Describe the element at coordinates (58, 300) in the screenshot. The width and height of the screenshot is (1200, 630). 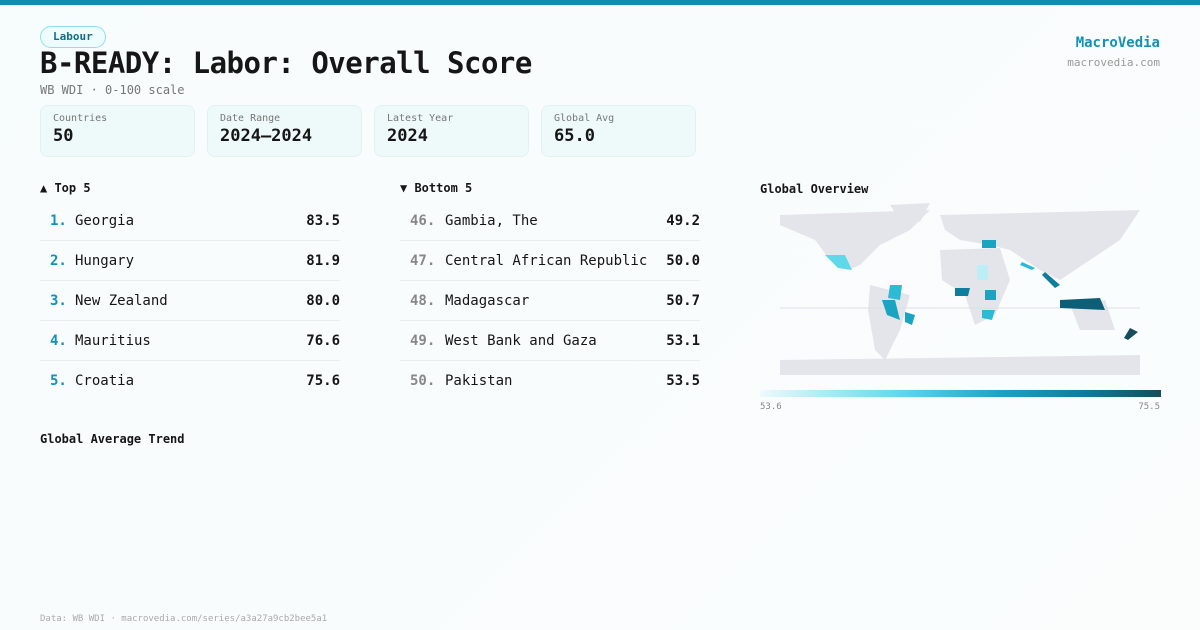
I see `rank: 3.` at that location.